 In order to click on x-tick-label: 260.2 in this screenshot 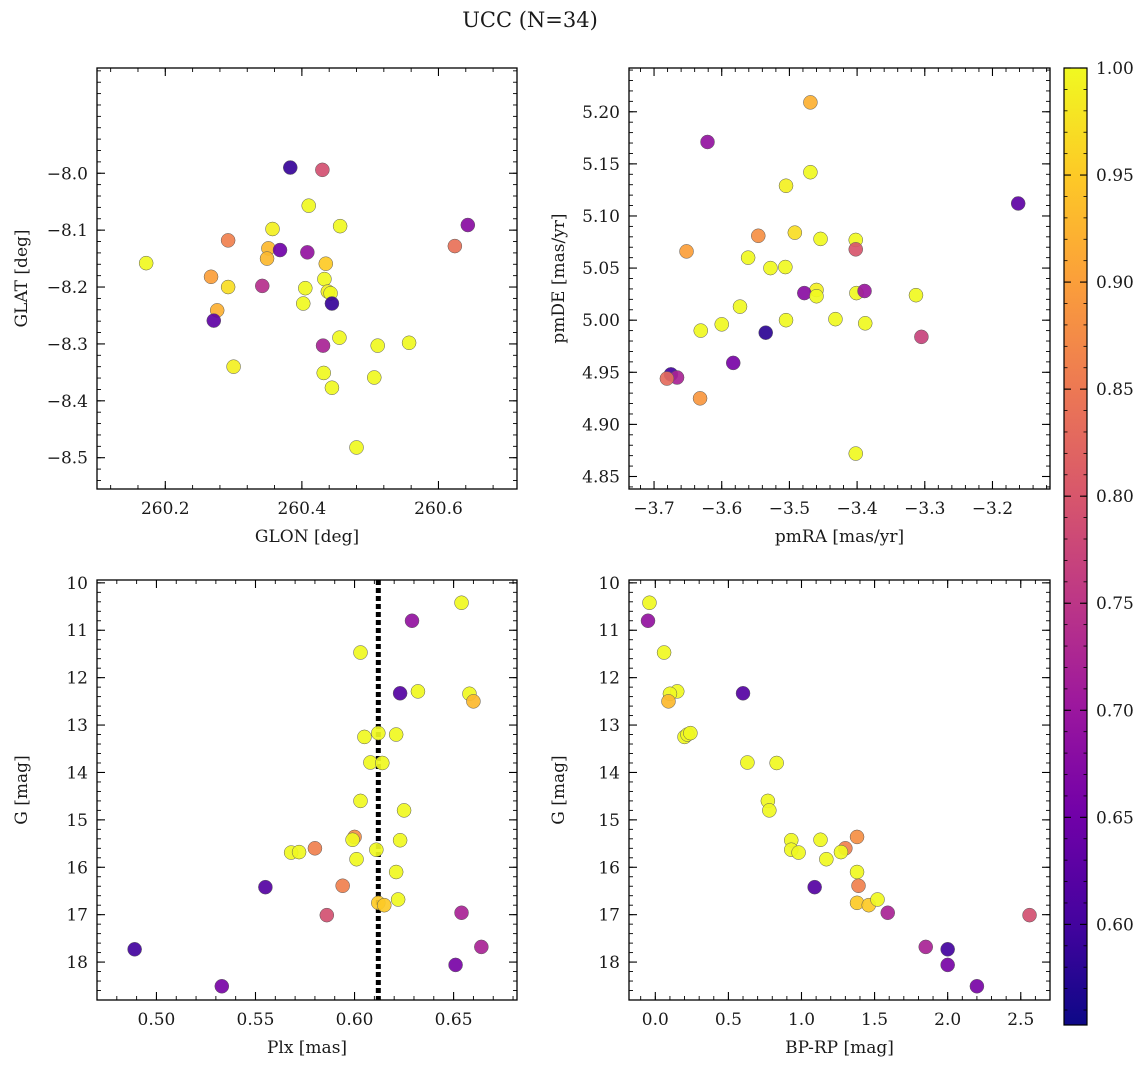, I will do `click(165, 509)`.